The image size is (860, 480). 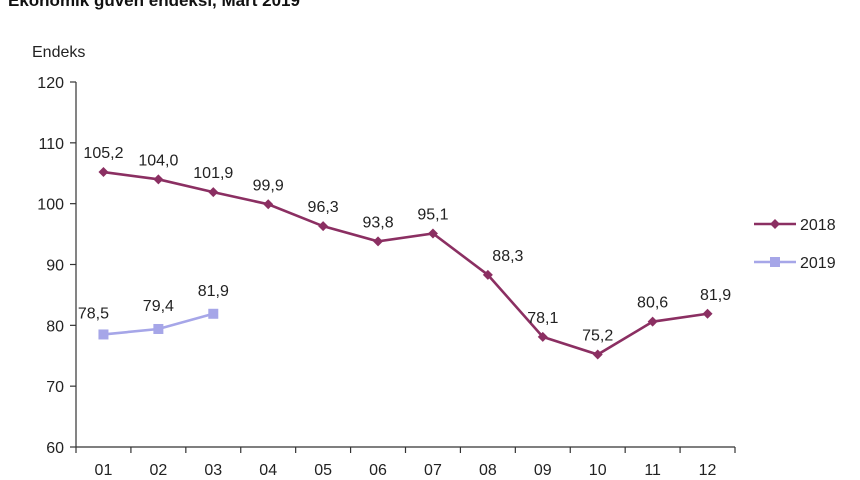 What do you see at coordinates (818, 225) in the screenshot?
I see `legend-label: 2018` at bounding box center [818, 225].